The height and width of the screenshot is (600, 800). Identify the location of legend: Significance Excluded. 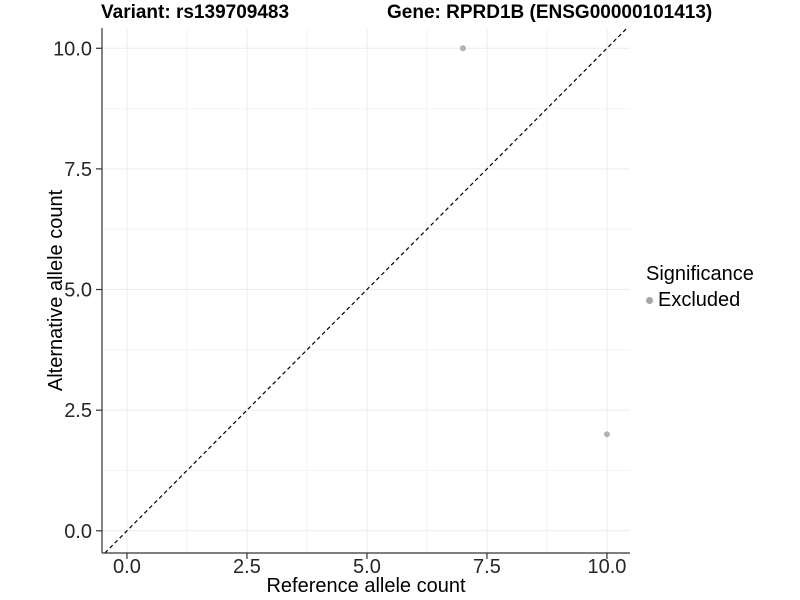
(700, 287).